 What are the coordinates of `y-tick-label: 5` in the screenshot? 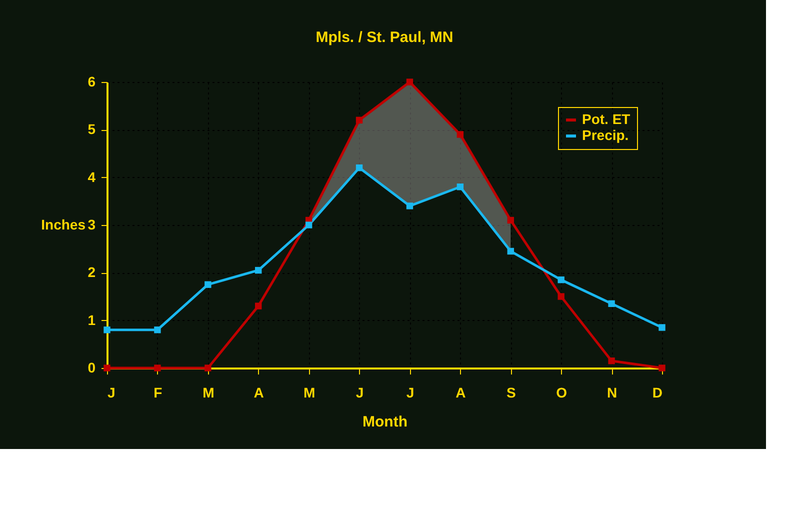 It's located at (92, 129).